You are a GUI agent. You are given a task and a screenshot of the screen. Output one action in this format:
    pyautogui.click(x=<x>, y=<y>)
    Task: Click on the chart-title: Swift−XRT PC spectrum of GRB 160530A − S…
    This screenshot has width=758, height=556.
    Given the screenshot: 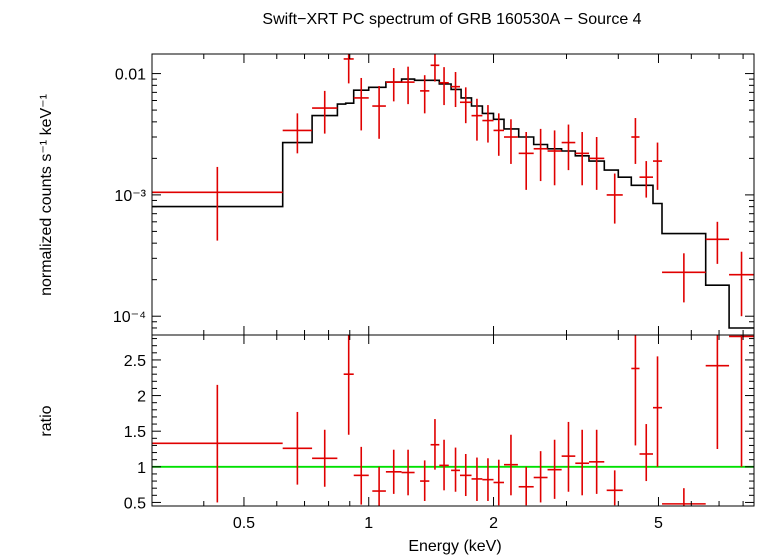 What is the action you would take?
    pyautogui.click(x=451, y=19)
    